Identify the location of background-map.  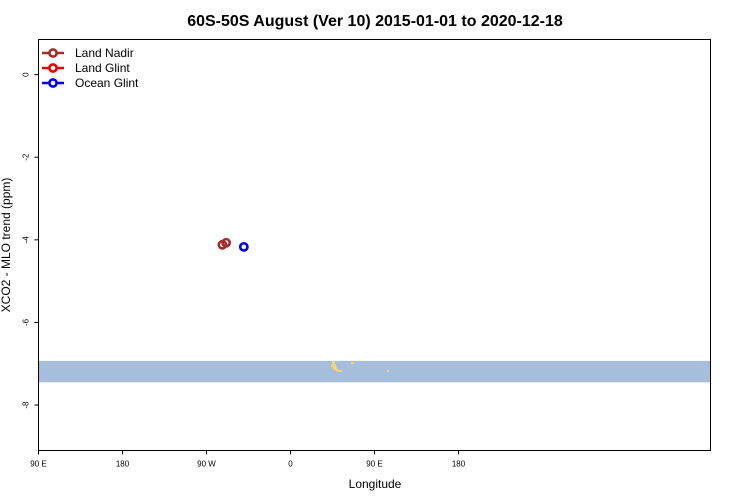
(374, 371).